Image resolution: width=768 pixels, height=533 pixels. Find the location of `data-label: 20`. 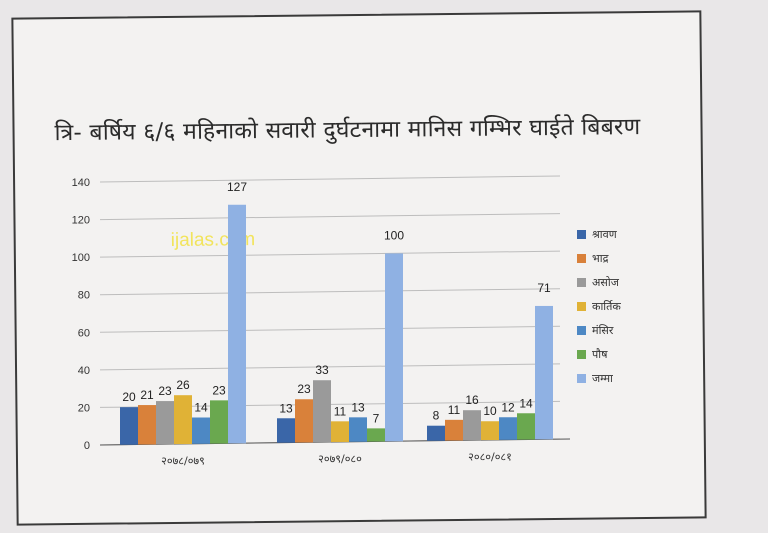

data-label: 20 is located at coordinates (129, 397).